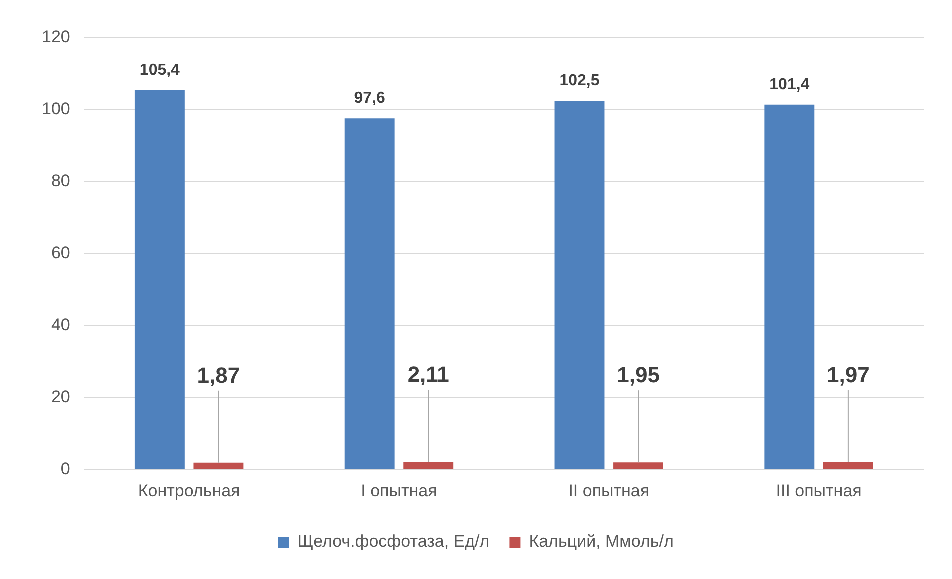 This screenshot has width=952, height=579. Describe the element at coordinates (60, 396) in the screenshot. I see `y-tick-label: 20` at that location.